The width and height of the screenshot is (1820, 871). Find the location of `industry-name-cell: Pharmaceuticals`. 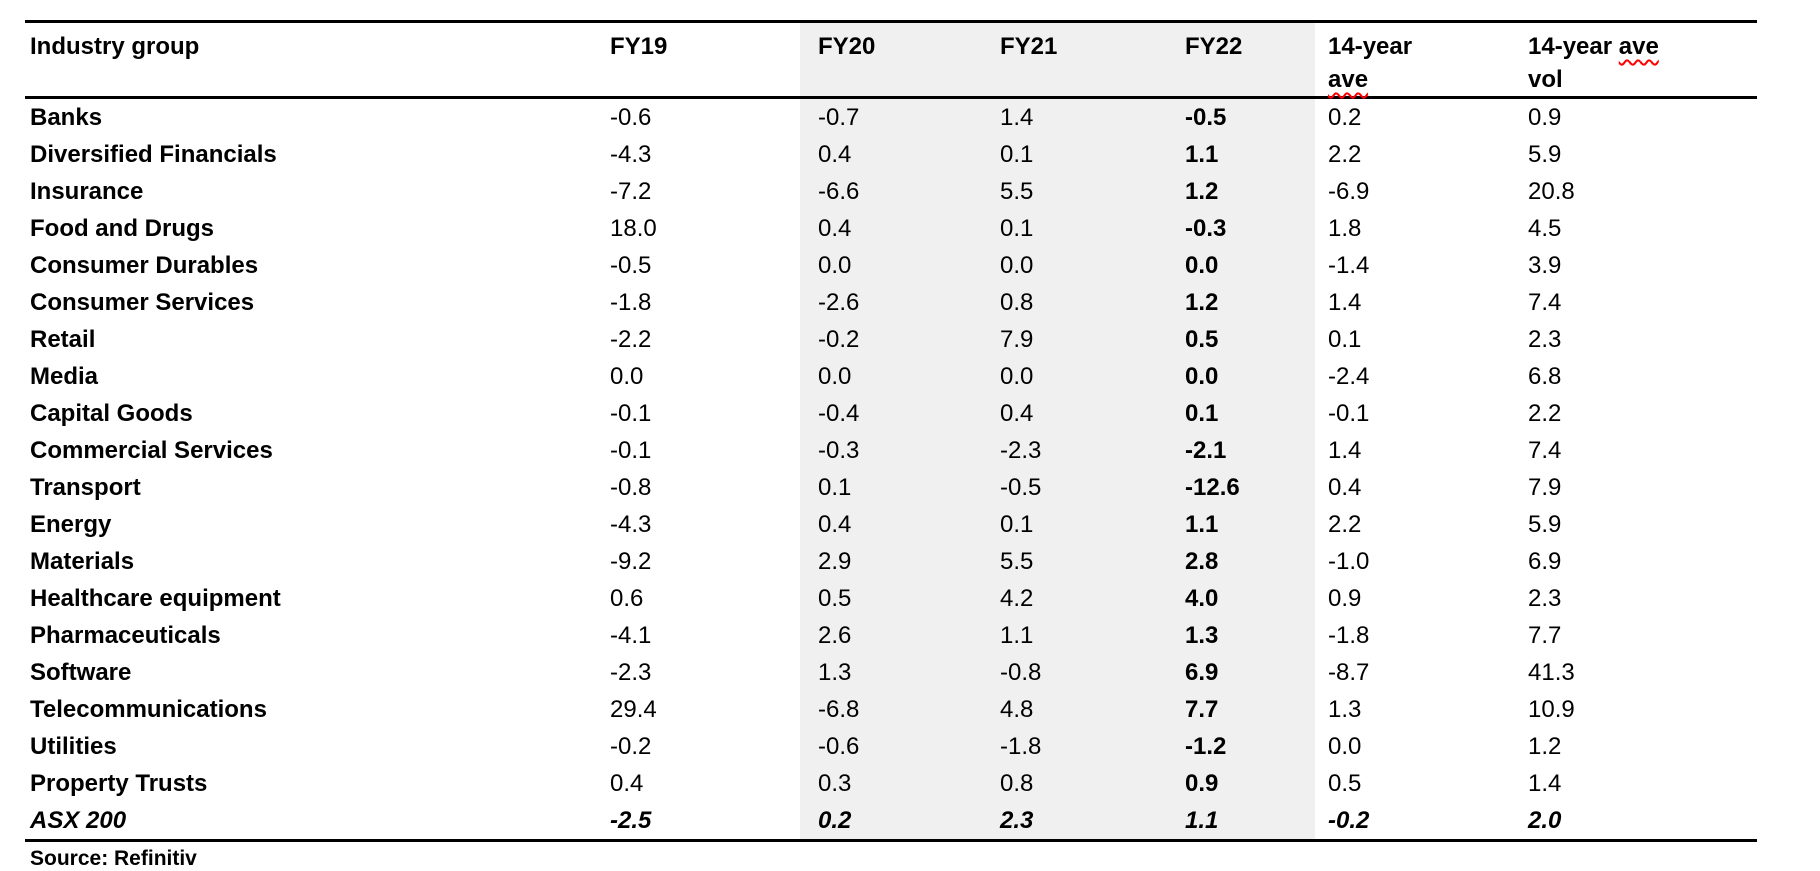

industry-name-cell: Pharmaceuticals is located at coordinates (125, 635).